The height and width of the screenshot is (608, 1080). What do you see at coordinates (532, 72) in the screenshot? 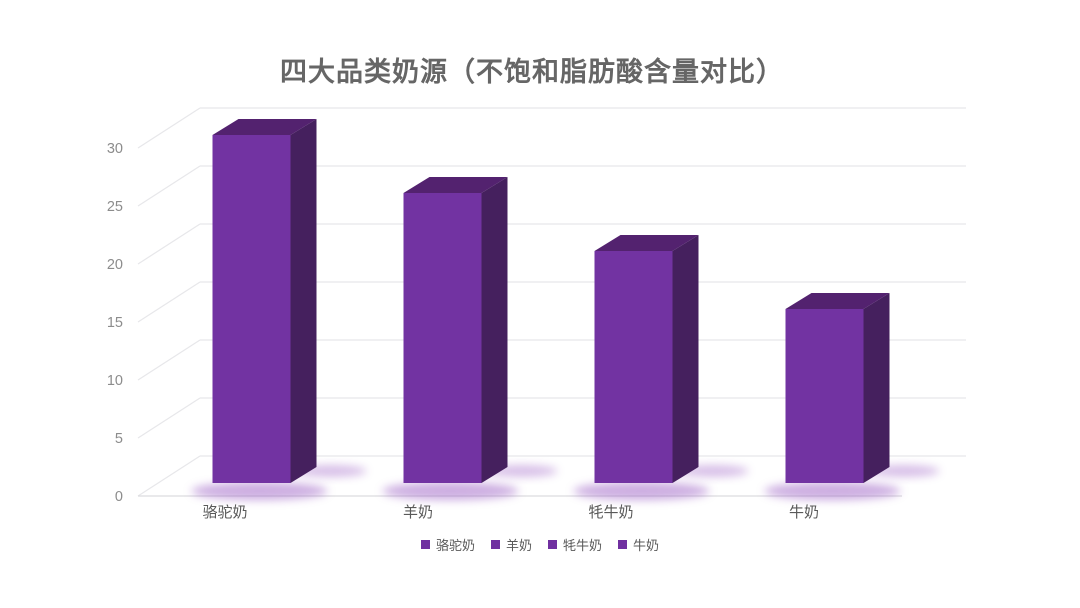
I see `chart-title: 四大品类奶源（不饱和脂肪酸含量对比）` at bounding box center [532, 72].